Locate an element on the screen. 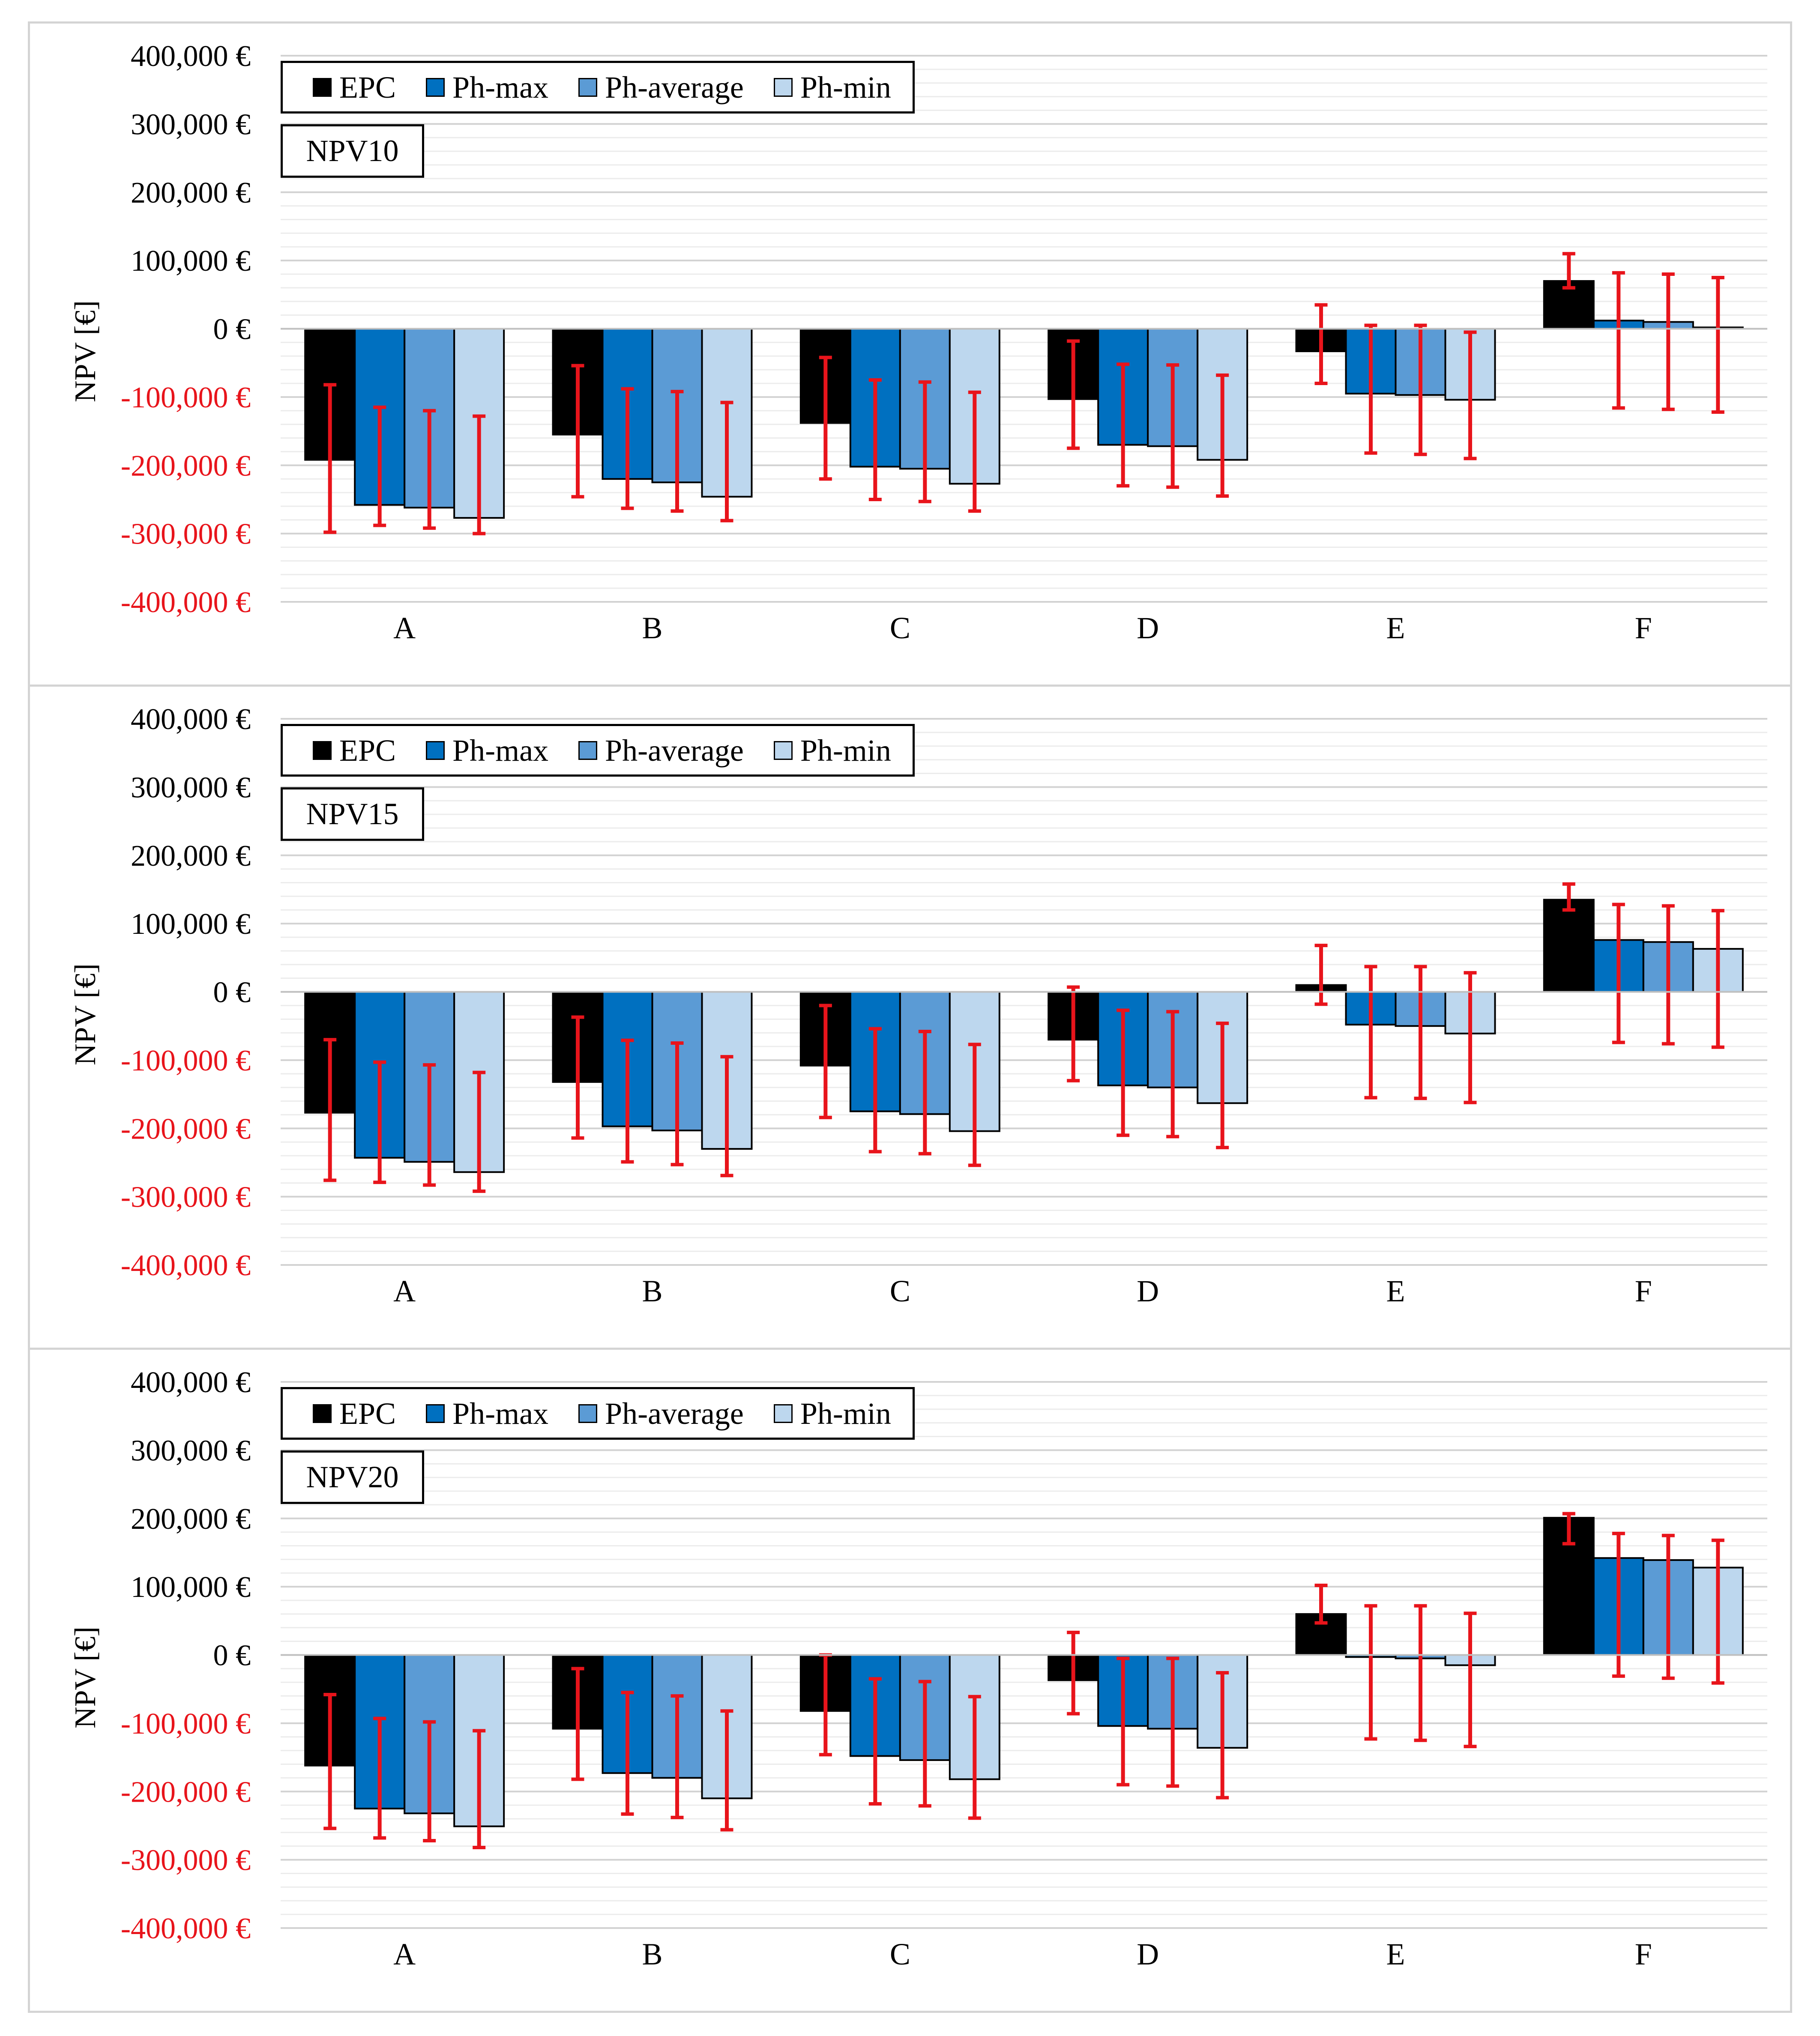 The height and width of the screenshot is (2036, 1820). chart-title-box: NPV10 is located at coordinates (352, 151).